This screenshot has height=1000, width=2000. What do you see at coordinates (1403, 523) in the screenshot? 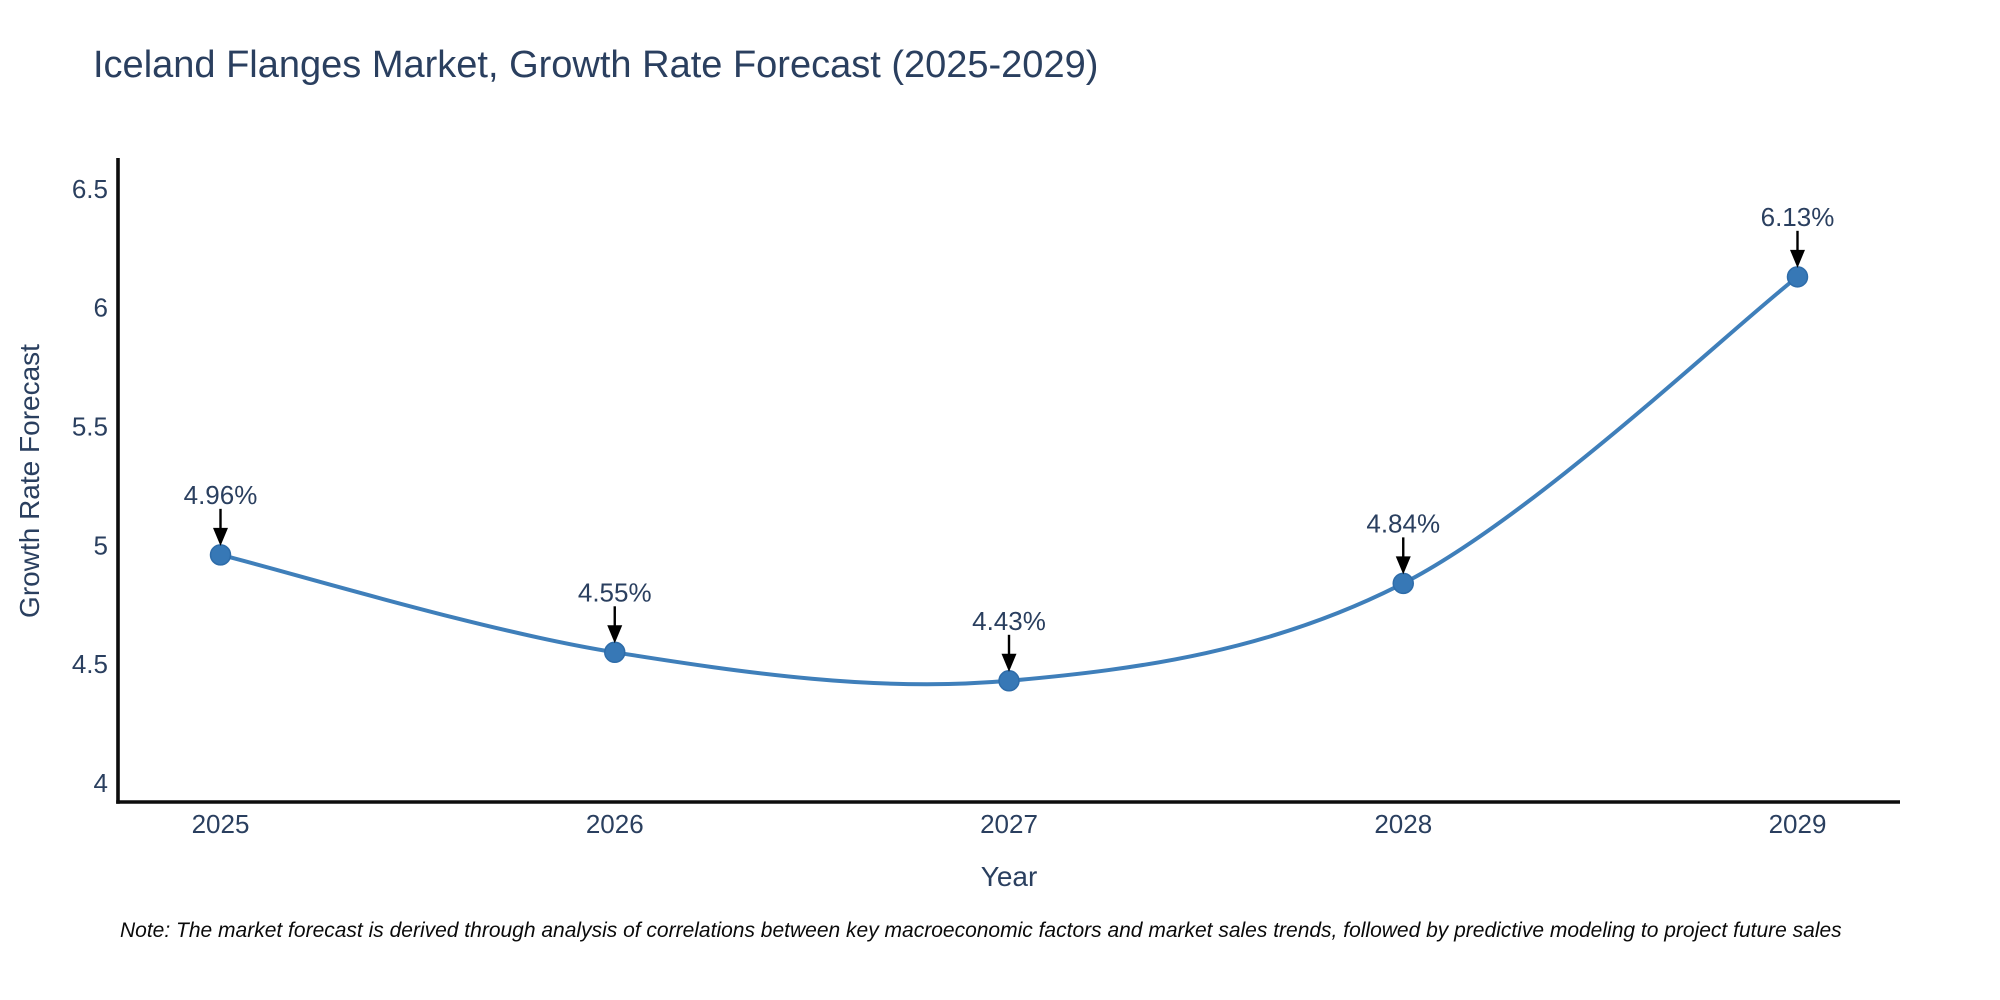
I see `point-annotation-label: 4.84%` at bounding box center [1403, 523].